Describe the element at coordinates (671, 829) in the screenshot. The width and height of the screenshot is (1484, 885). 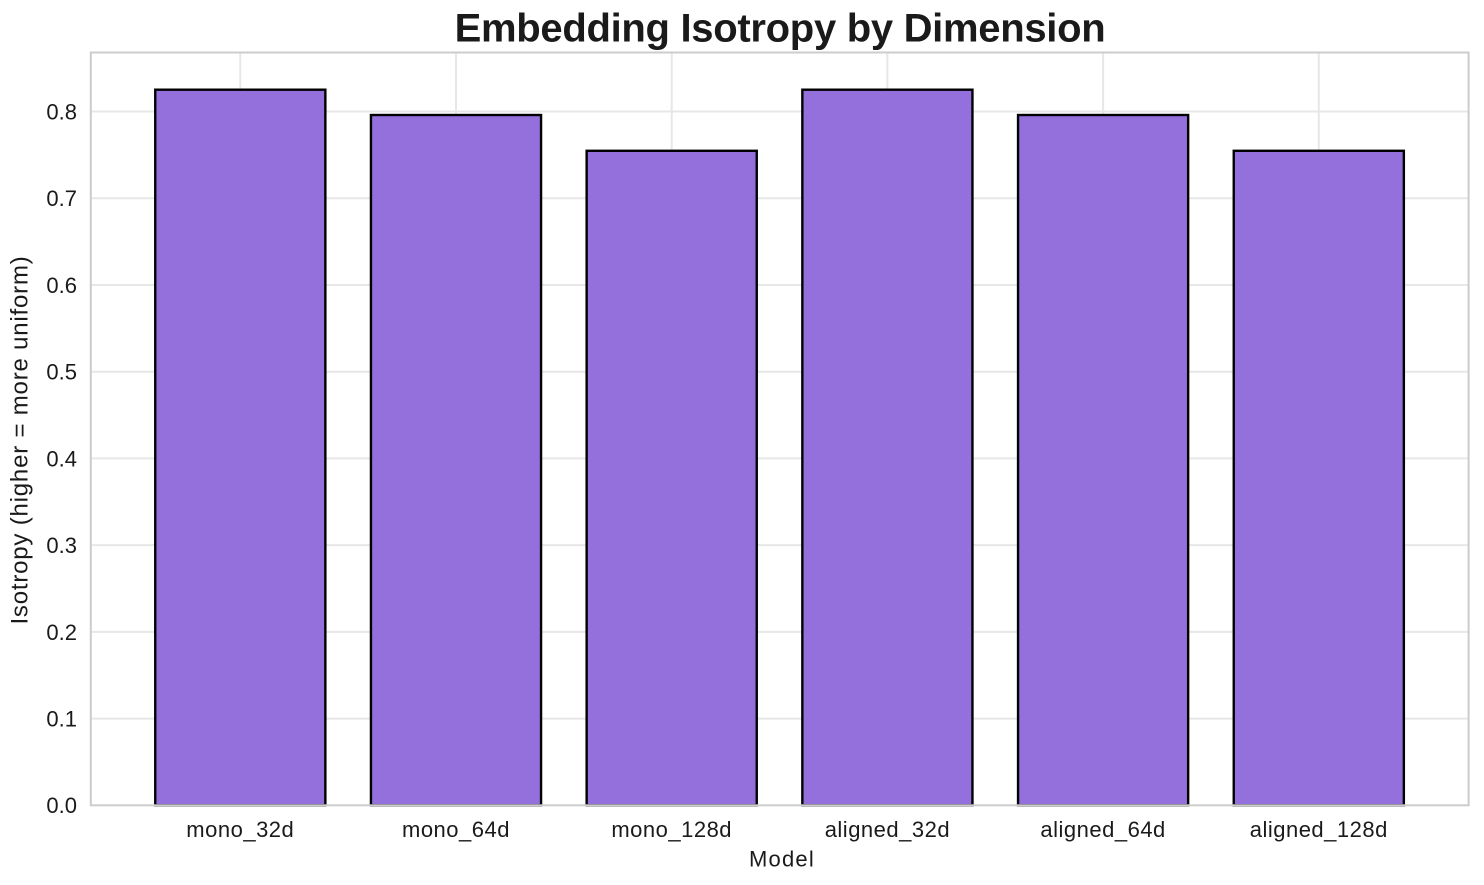
I see `svg-text: mono_128d` at that location.